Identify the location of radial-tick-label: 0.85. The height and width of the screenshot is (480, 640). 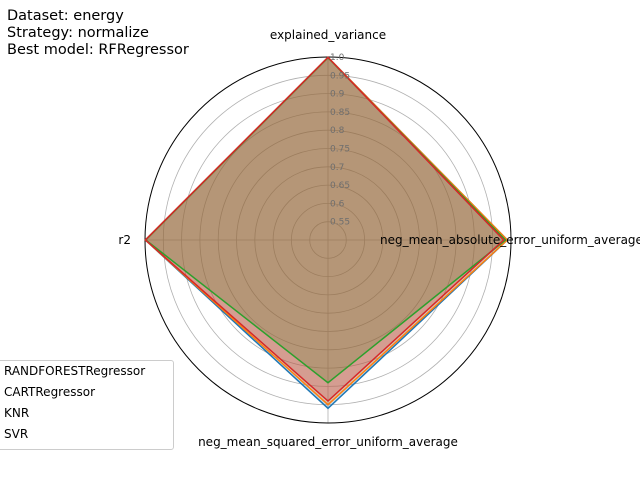
(340, 113).